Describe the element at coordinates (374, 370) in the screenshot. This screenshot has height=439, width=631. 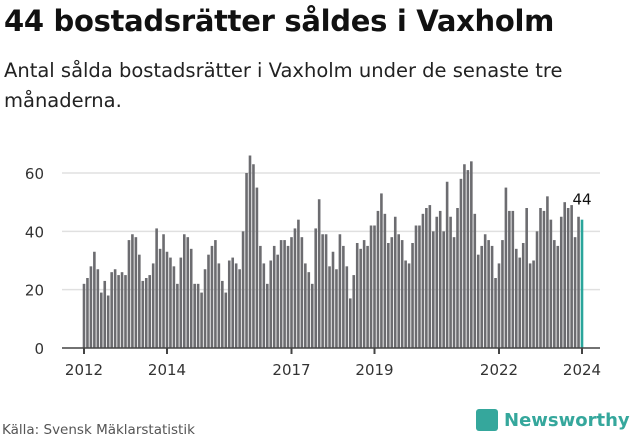
I see `x-tick-label: 2019` at that location.